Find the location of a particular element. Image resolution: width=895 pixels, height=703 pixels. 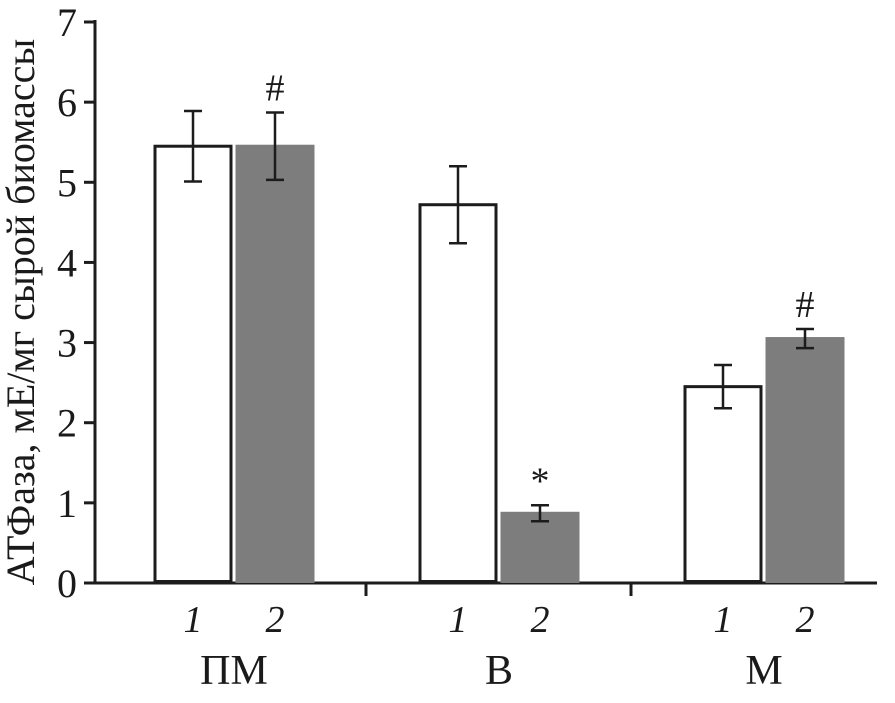

y-tick-label: 1 is located at coordinates (67, 503).